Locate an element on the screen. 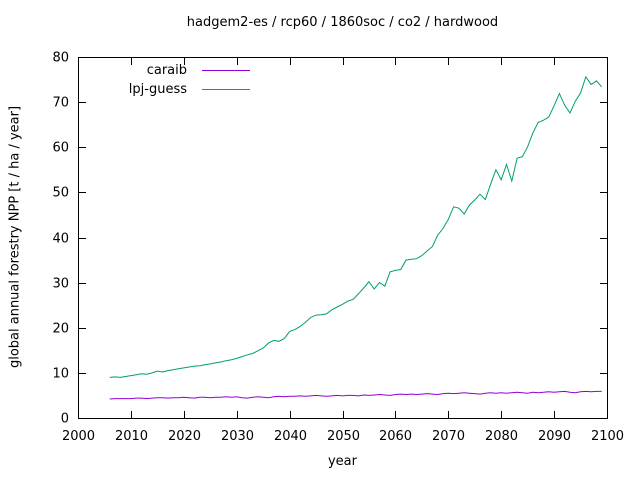  x-axis-label: year is located at coordinates (342, 461).